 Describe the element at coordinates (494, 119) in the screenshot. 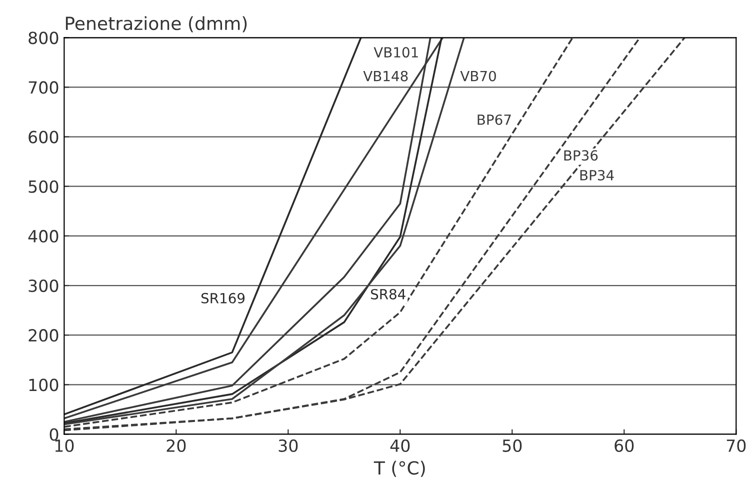

I see `series-label: BP67` at that location.